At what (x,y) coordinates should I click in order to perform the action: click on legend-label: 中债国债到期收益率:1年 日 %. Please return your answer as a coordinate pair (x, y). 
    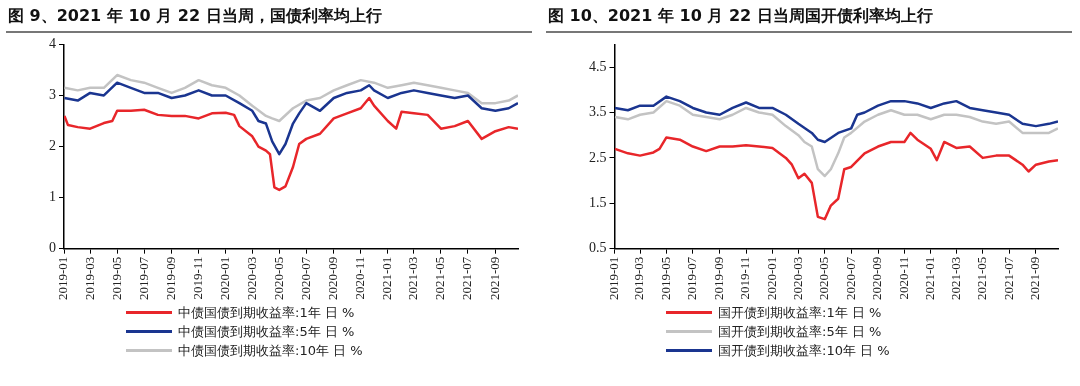
    Looking at the image, I should click on (266, 312).